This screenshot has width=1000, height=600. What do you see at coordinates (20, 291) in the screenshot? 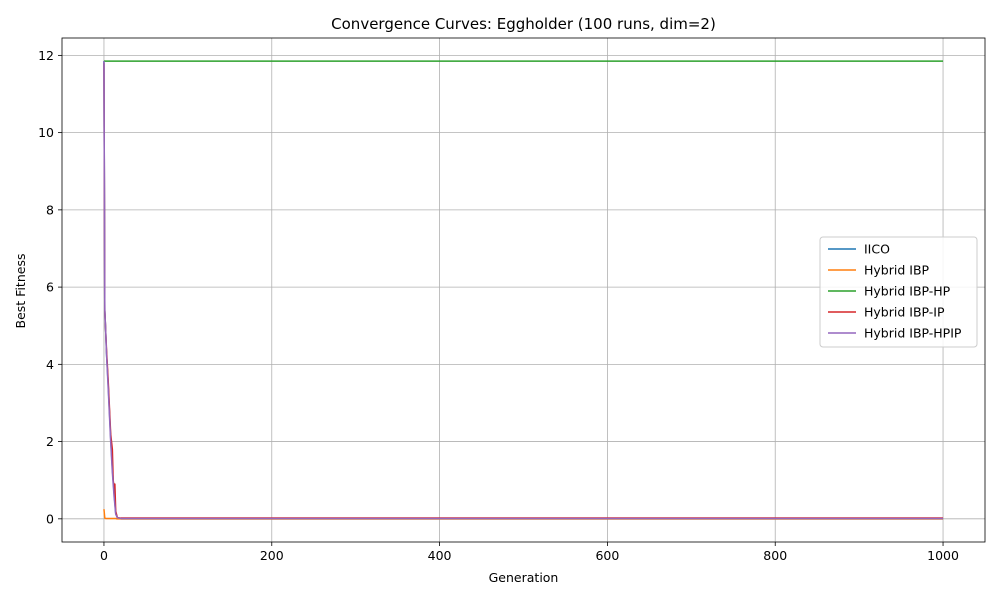
I see `y-axis-title: Best Fitness` at bounding box center [20, 291].